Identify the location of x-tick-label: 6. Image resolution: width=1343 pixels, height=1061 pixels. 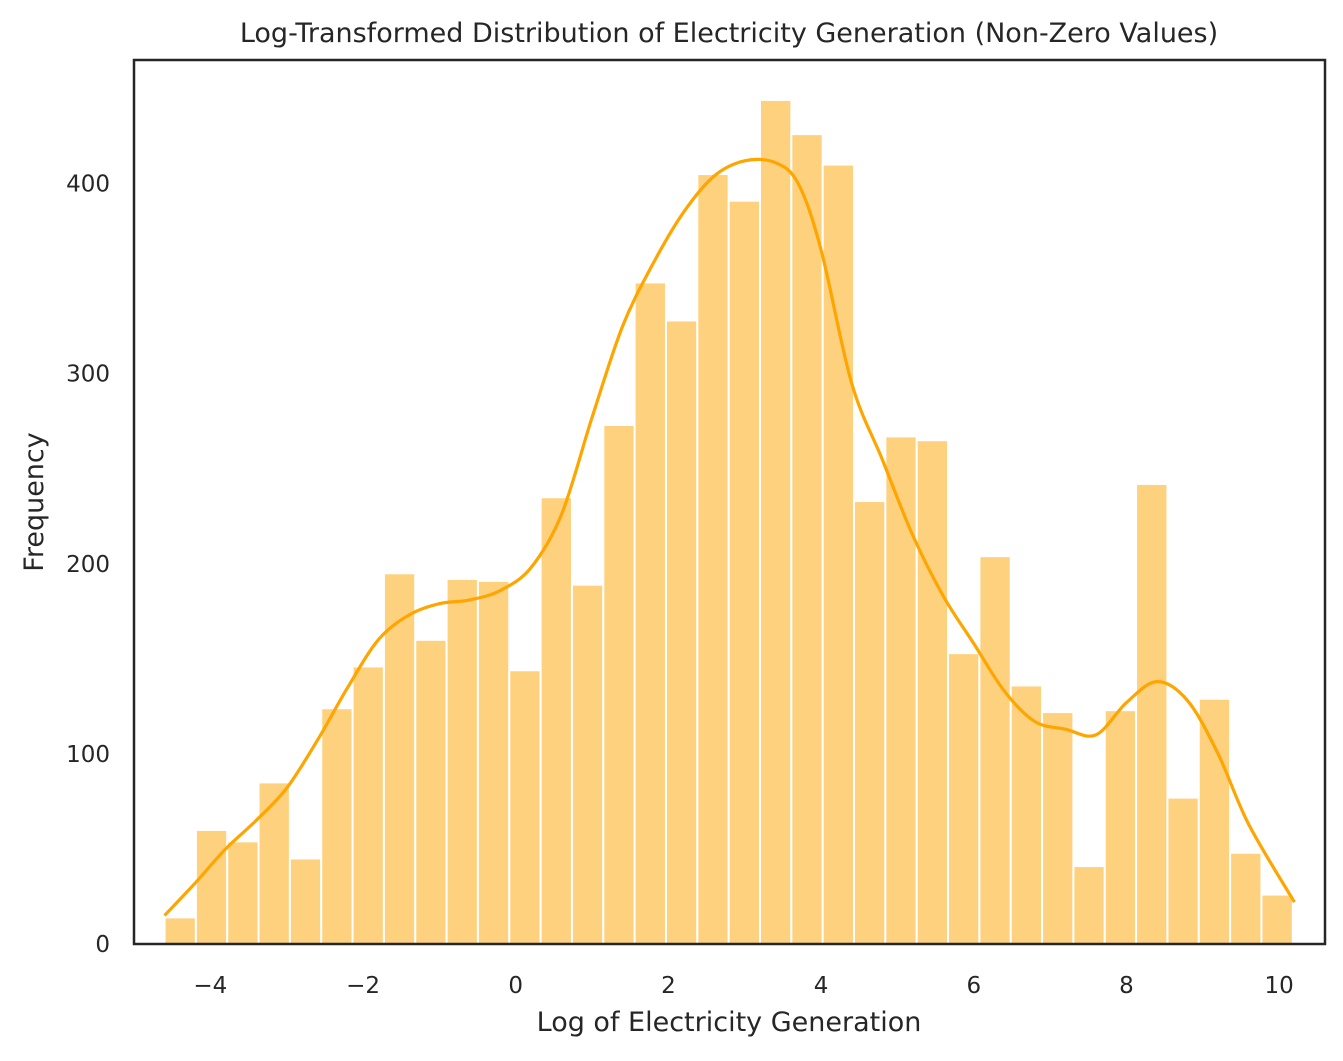
(973, 986).